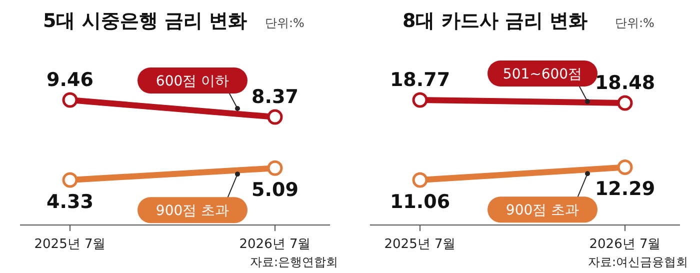 The image size is (700, 273). What do you see at coordinates (495, 21) in the screenshot?
I see `chart-title: 8대 카드사 금리 변화` at bounding box center [495, 21].